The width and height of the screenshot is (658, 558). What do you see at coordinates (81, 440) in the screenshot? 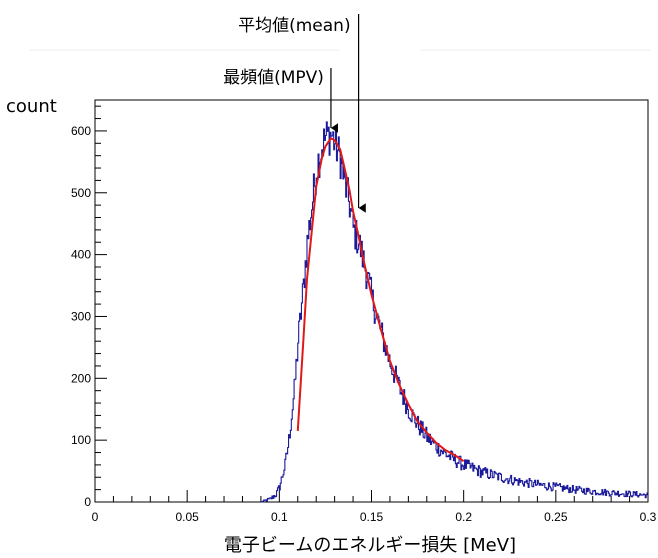
I see `y-tick-label: 100` at bounding box center [81, 440].